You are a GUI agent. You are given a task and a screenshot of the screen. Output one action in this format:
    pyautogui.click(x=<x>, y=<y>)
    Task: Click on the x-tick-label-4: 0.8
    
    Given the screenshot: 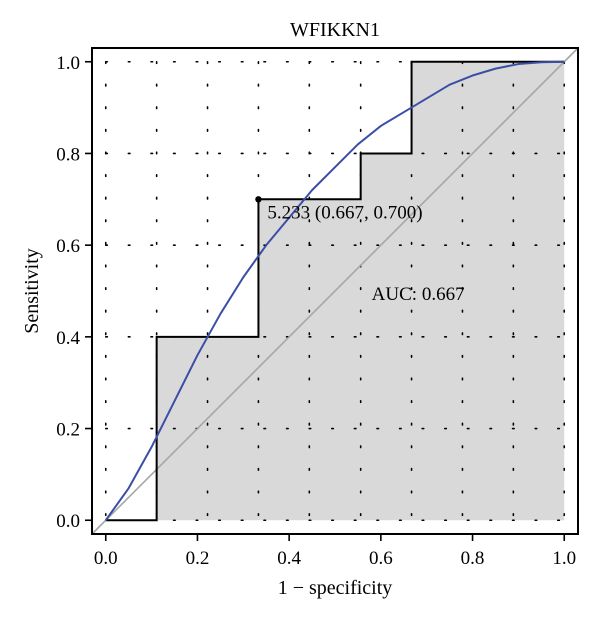 What is the action you would take?
    pyautogui.click(x=473, y=558)
    